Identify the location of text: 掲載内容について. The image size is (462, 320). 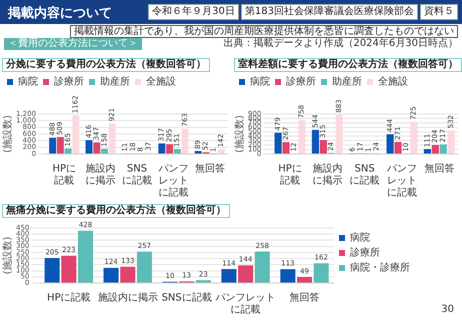
(60, 13).